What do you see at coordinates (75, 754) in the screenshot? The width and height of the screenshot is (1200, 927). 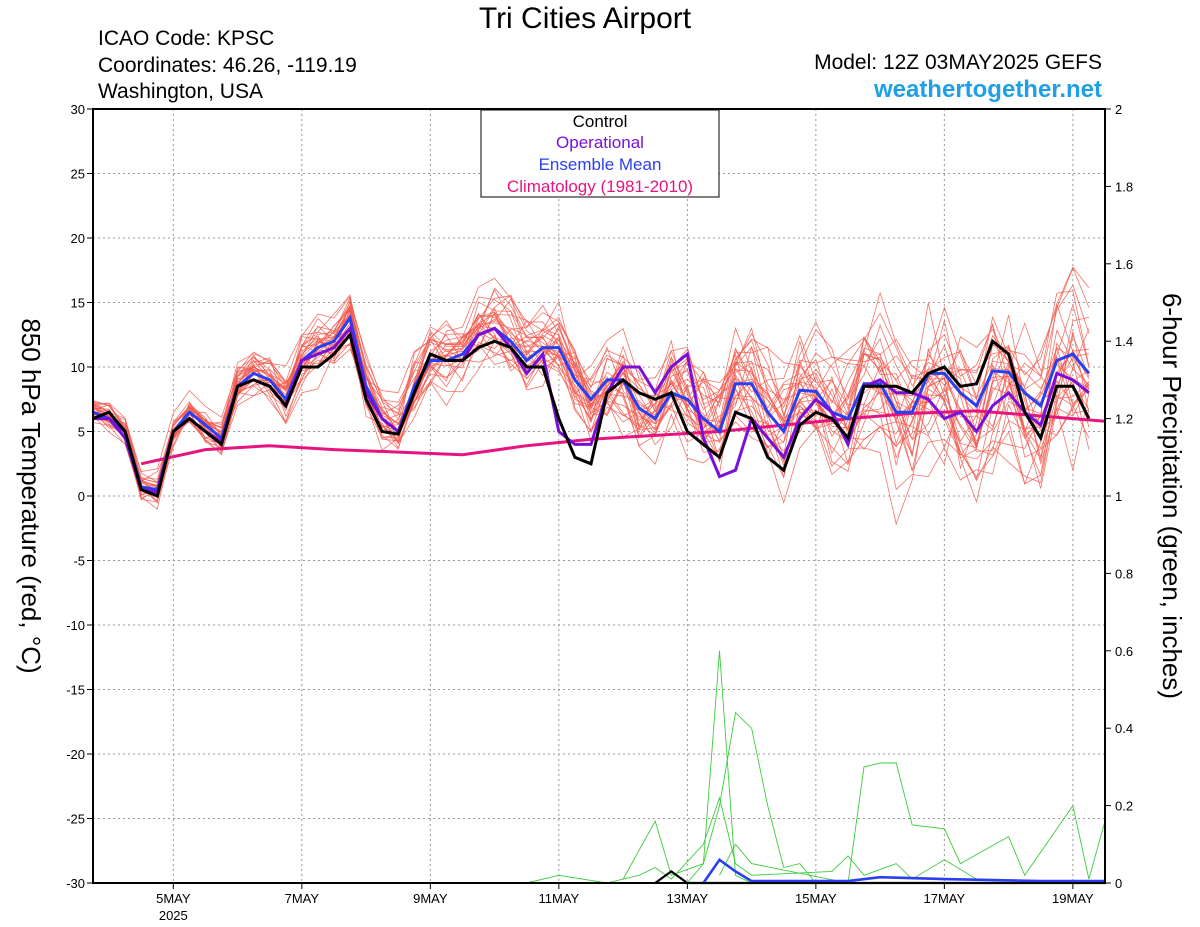 I see `left-tick-label: -20` at bounding box center [75, 754].